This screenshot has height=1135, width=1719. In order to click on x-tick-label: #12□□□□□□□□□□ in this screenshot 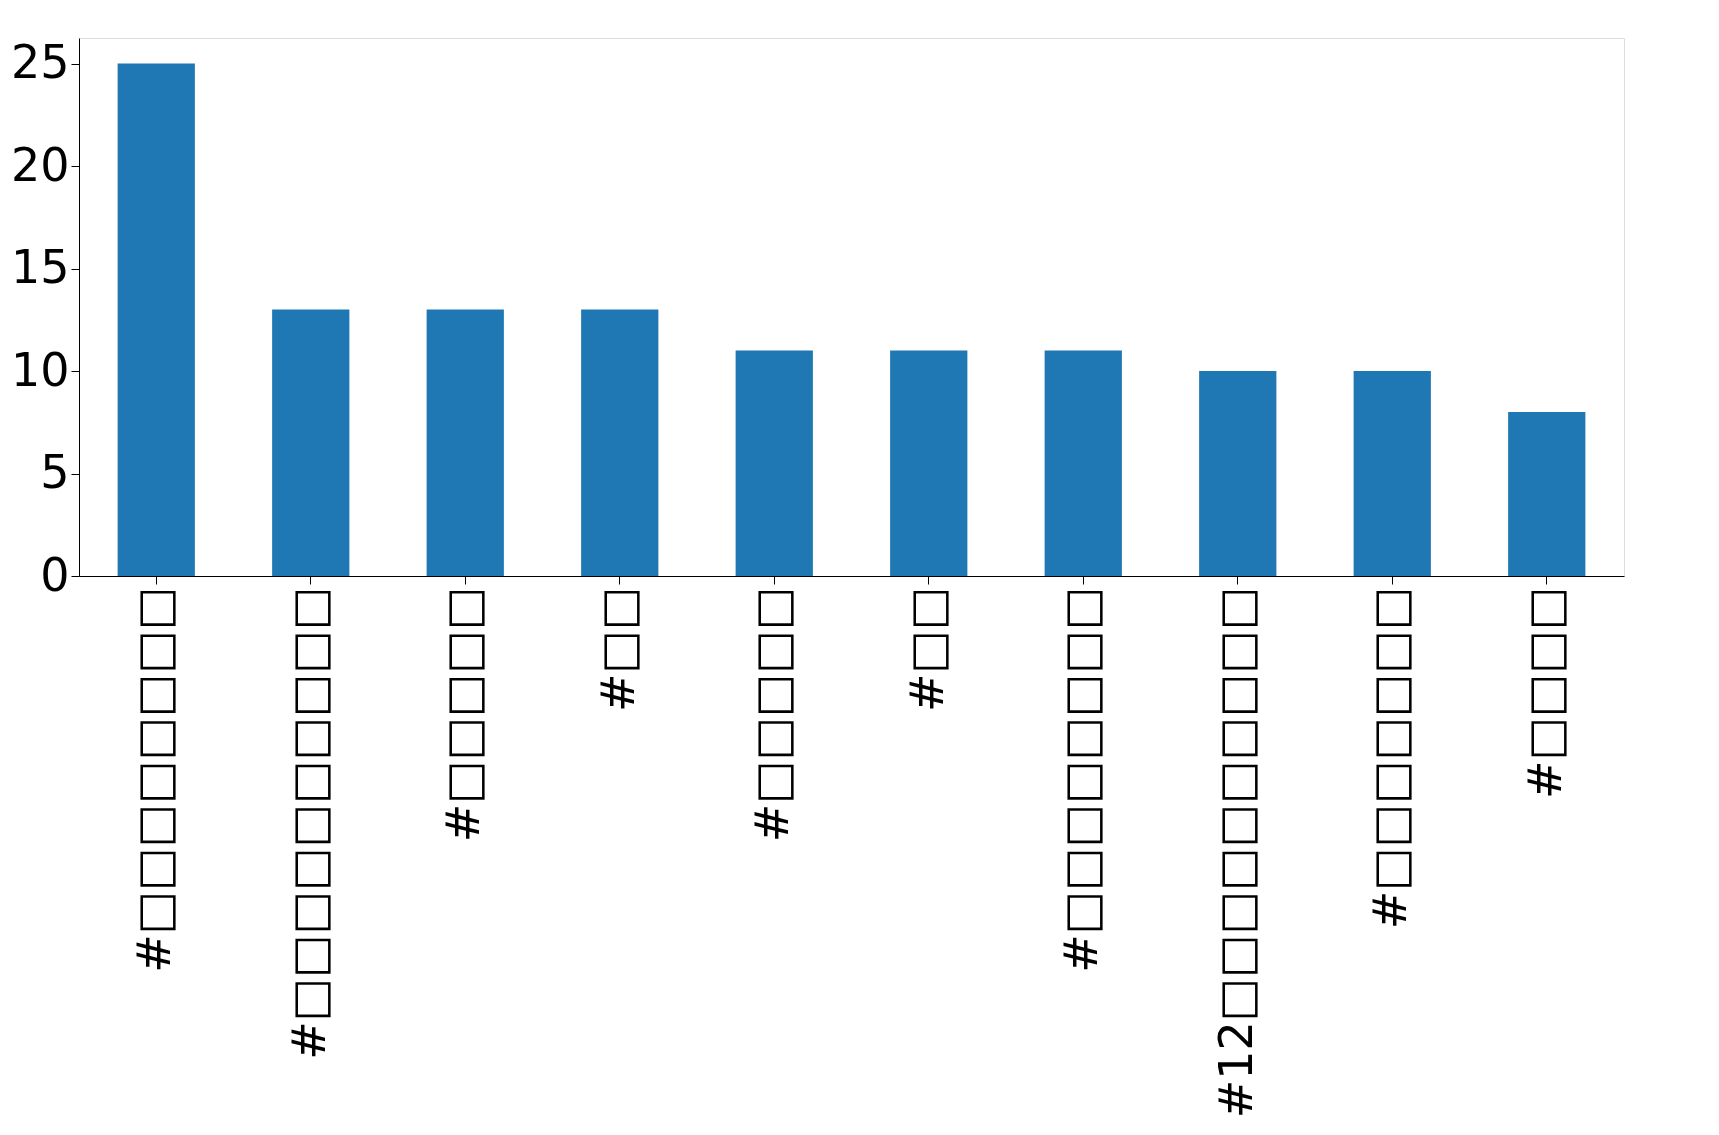, I will do `click(1235, 852)`.